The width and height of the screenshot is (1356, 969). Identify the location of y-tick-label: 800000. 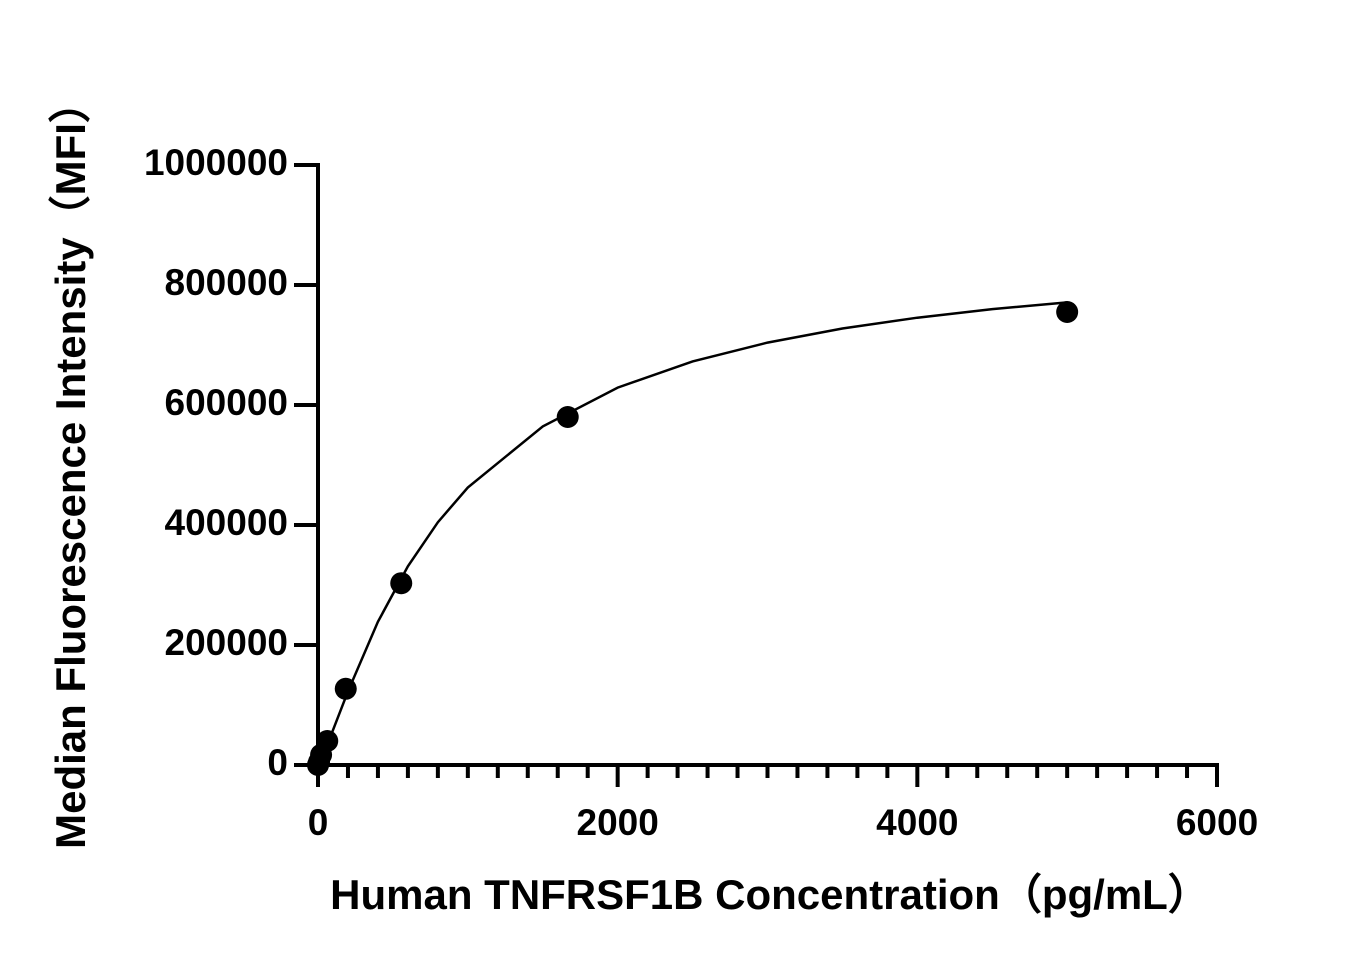
(226, 282).